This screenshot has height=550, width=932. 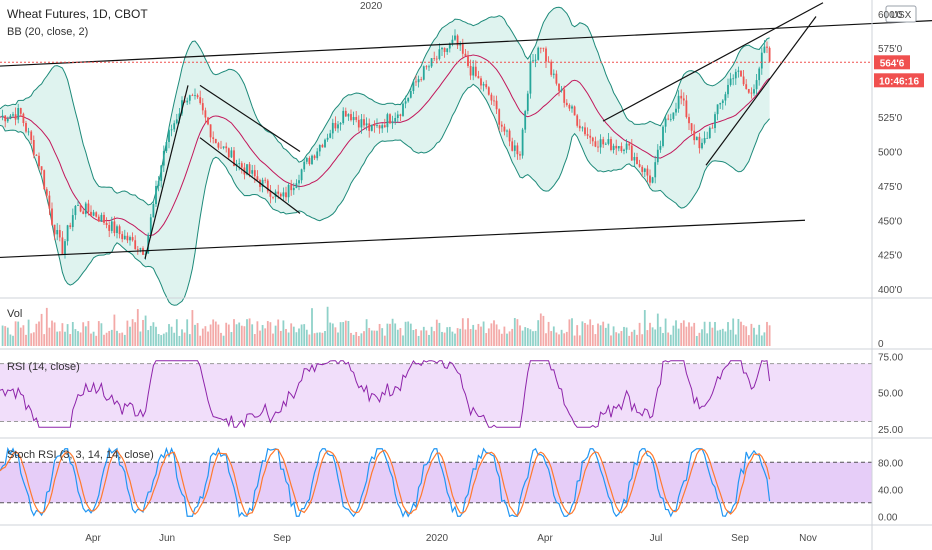 What do you see at coordinates (451, 538) in the screenshot?
I see `time-axis: Apr Jun Sep 2020 Apr Jul Sep Nov` at bounding box center [451, 538].